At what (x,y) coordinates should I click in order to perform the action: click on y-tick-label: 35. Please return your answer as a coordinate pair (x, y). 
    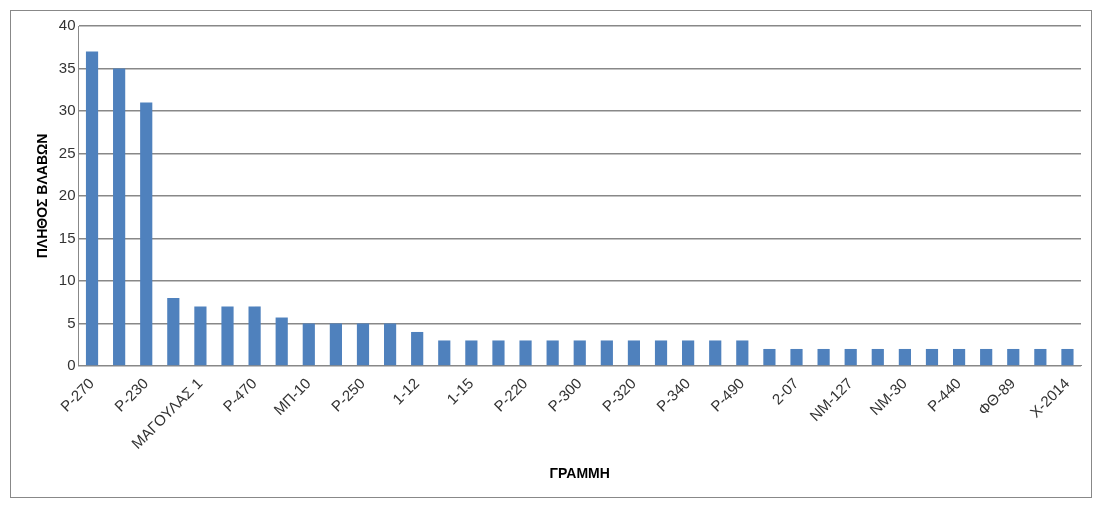
    Looking at the image, I should click on (67, 67).